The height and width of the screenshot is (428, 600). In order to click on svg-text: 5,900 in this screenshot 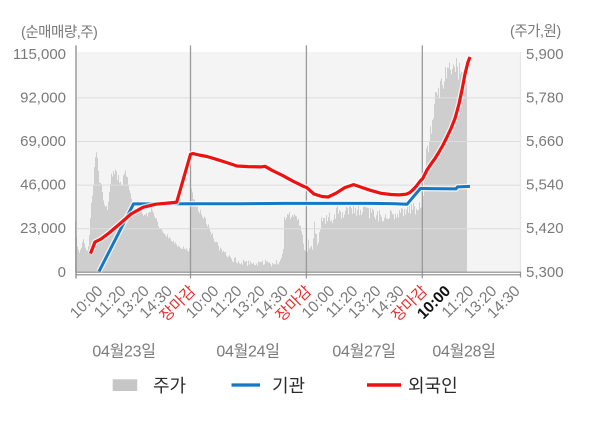, I will do `click(545, 54)`.